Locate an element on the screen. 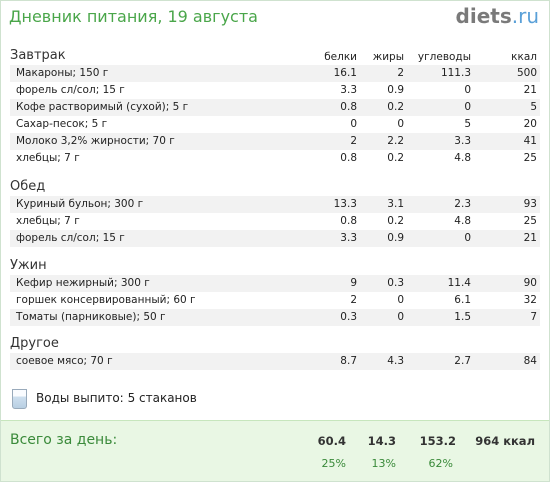 This screenshot has width=550, height=482. fat-value: 2.2 is located at coordinates (395, 141).